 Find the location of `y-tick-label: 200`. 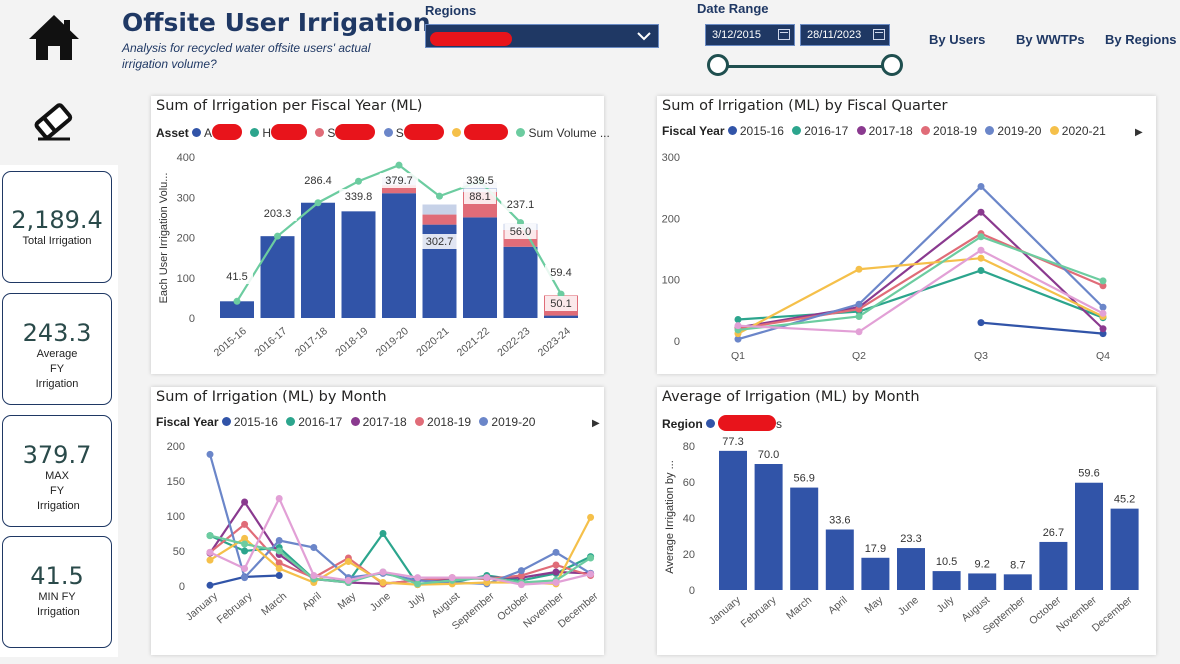

y-tick-label: 200 is located at coordinates (671, 219).